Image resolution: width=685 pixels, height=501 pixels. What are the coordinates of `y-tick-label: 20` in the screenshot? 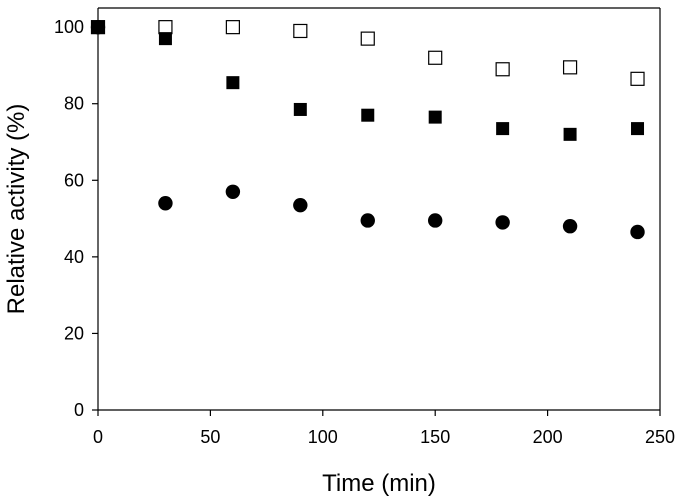 It's located at (74, 333).